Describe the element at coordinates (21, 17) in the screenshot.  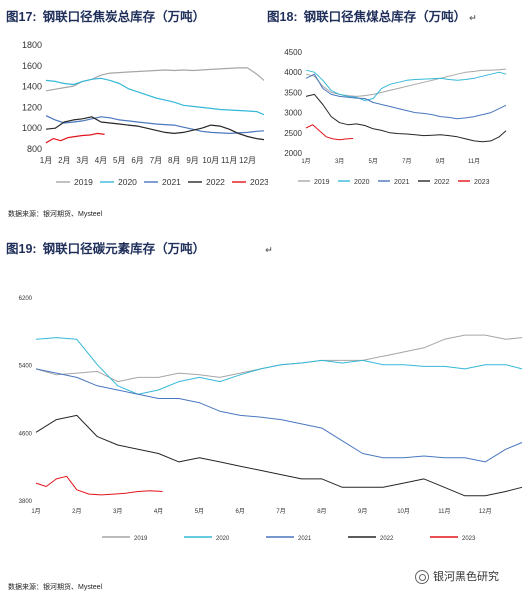
I see `figure17-prefix: 图17:` at that location.